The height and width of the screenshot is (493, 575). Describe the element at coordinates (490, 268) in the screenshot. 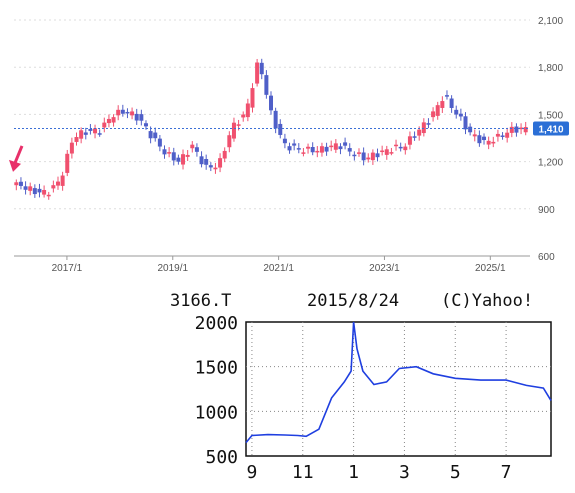

I see `x-tick-label: 2025/1` at that location.